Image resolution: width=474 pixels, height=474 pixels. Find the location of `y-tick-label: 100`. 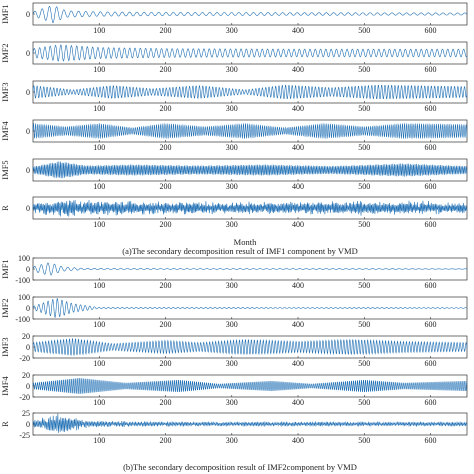

y-tick-label: 100 is located at coordinates (24, 258).